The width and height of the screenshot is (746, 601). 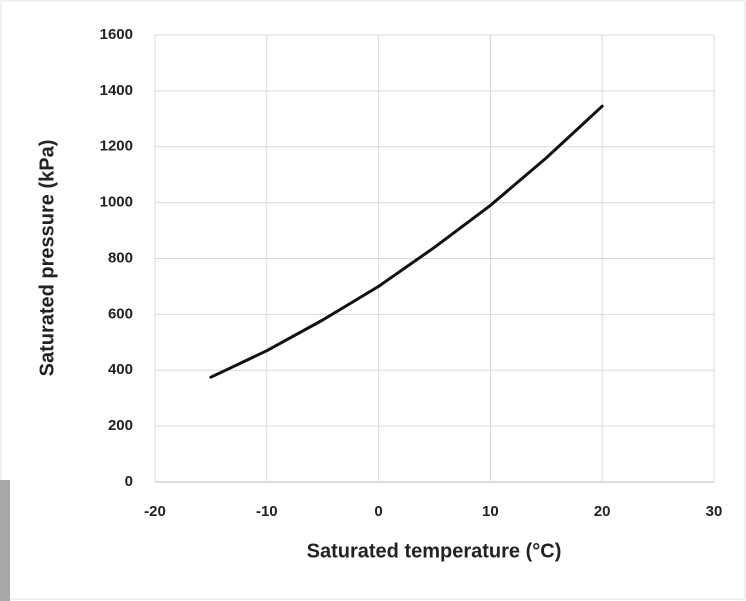 What do you see at coordinates (434, 551) in the screenshot?
I see `x-axis-title: Saturated temperature (°C)` at bounding box center [434, 551].